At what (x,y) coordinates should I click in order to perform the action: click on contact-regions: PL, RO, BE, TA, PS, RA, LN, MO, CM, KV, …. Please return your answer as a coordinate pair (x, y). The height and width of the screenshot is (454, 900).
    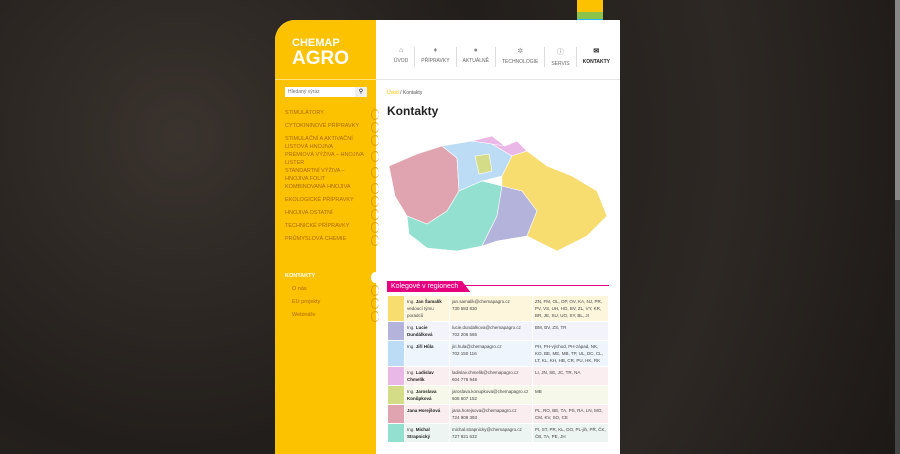
    Looking at the image, I should click on (570, 414).